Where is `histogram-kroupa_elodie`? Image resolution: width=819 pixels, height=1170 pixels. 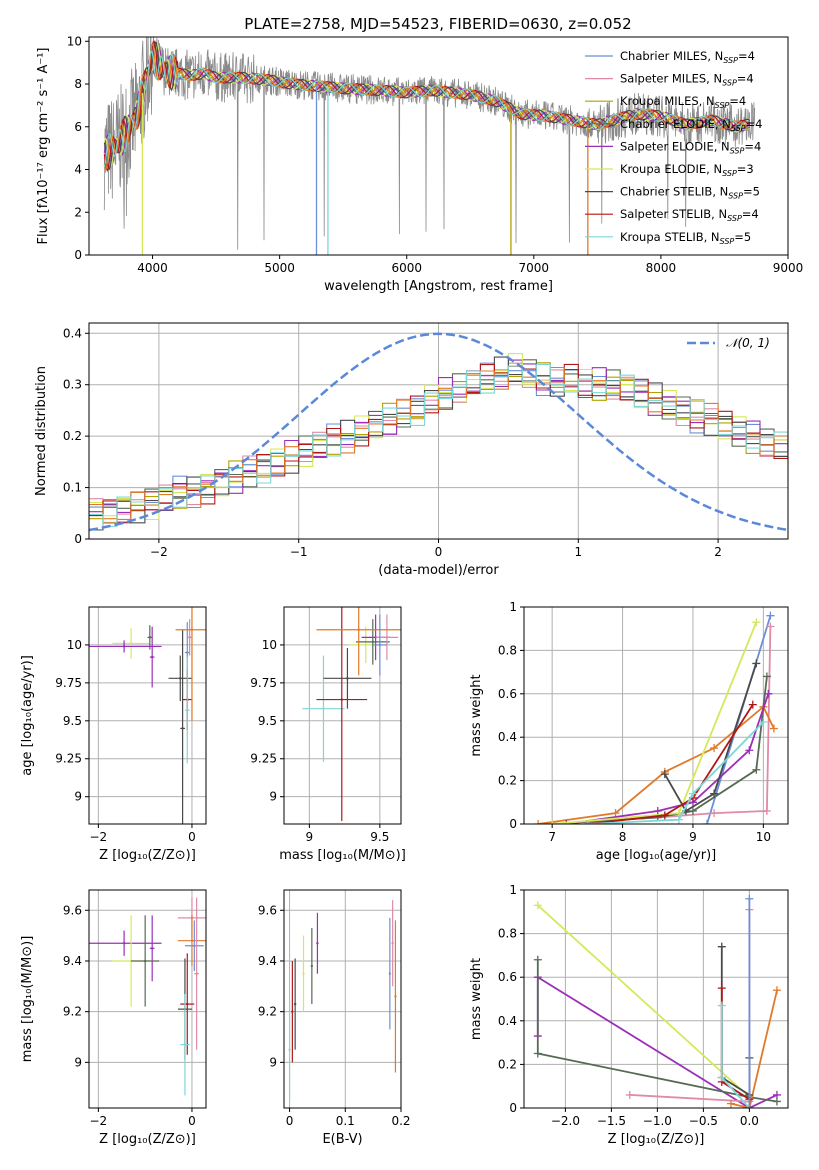 histogram-kroupa_elodie is located at coordinates (438, 437).